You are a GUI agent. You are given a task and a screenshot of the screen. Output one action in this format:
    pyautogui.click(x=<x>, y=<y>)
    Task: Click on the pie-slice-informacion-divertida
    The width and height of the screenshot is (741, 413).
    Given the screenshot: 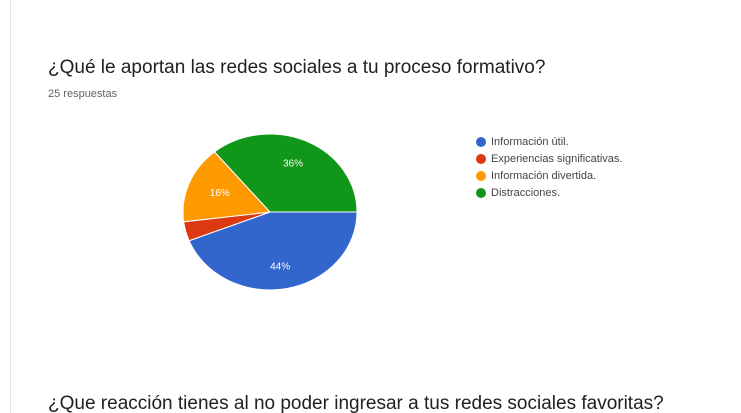 What is the action you would take?
    pyautogui.click(x=227, y=187)
    